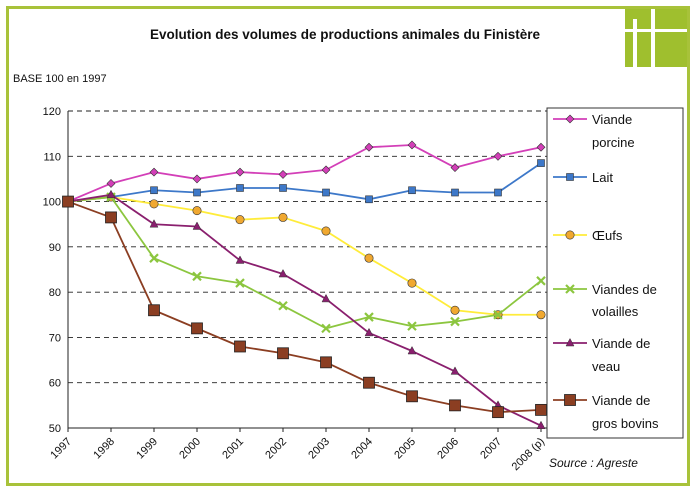  What do you see at coordinates (52, 203) in the screenshot?
I see `y-tick-label: 100` at bounding box center [52, 203].